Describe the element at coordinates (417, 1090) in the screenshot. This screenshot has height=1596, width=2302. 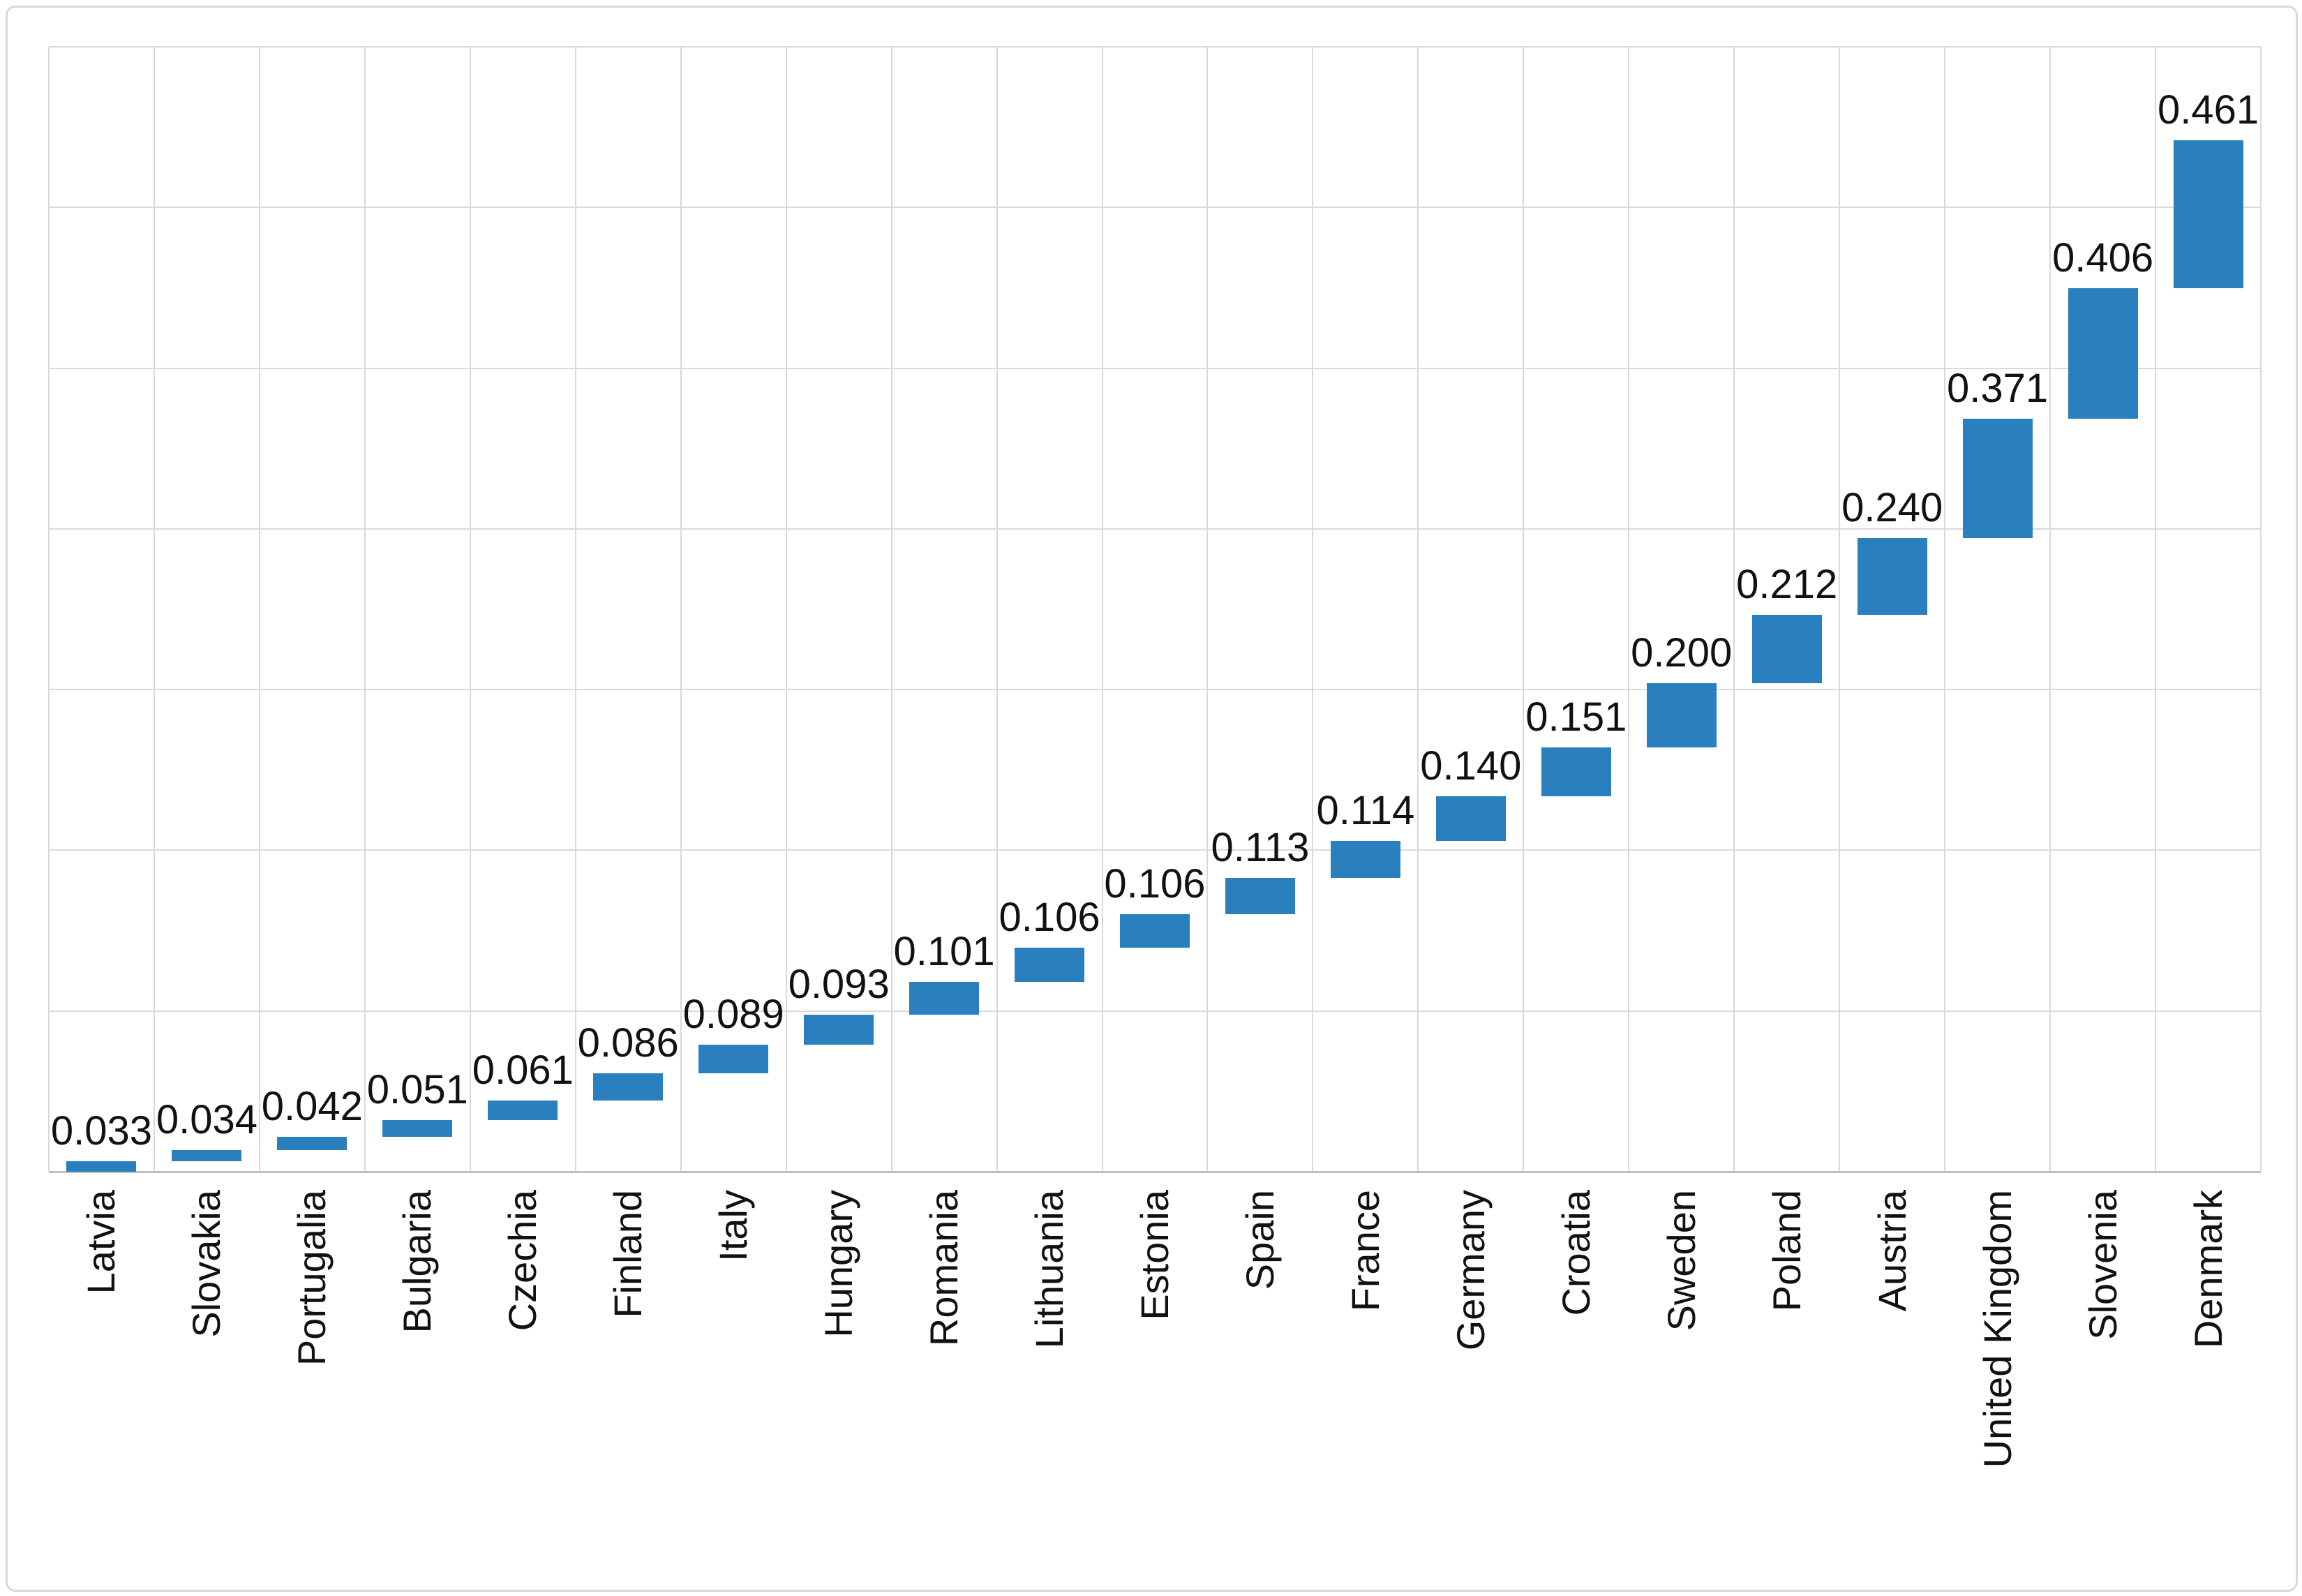
I see `bar-data-label: 0.051` at that location.